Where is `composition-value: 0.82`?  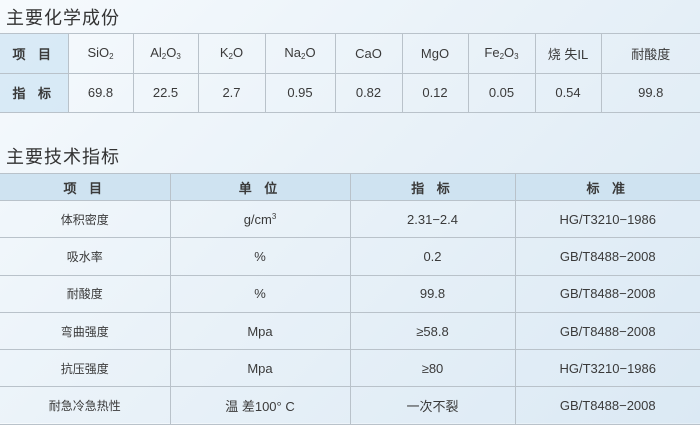 composition-value: 0.82 is located at coordinates (368, 92).